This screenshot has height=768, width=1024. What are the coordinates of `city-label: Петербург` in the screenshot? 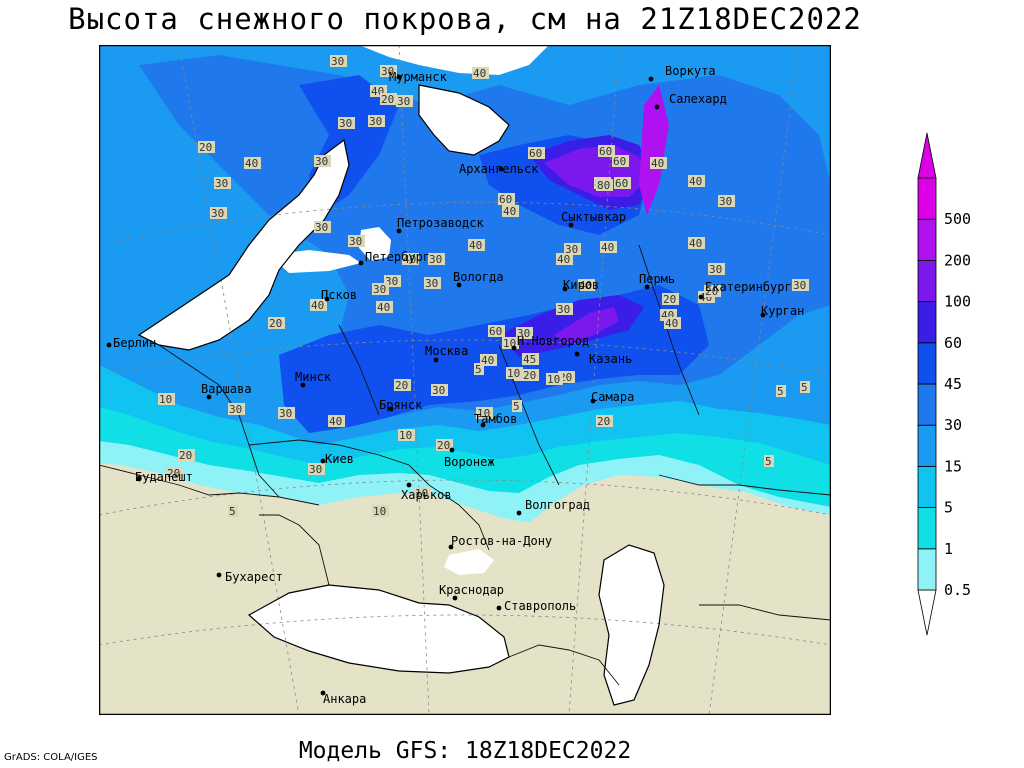 It's located at (397, 257).